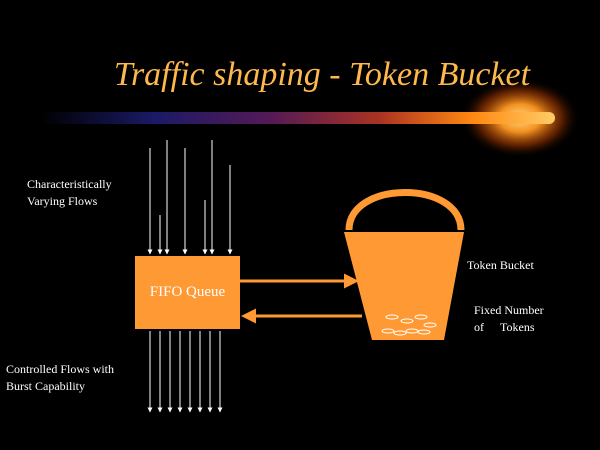 The width and height of the screenshot is (600, 450). I want to click on fixed-tokens-label: Fixed Number of Tokens, so click(509, 319).